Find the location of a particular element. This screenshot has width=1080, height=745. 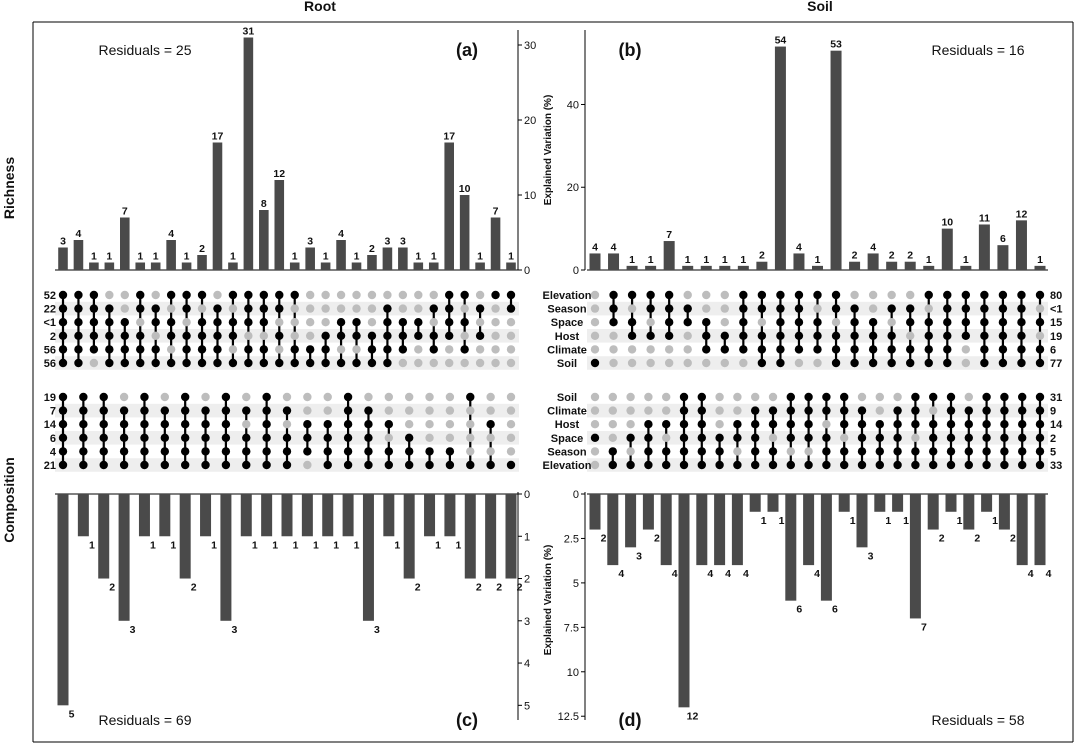

bar-label-b-14: 2 is located at coordinates (855, 256).